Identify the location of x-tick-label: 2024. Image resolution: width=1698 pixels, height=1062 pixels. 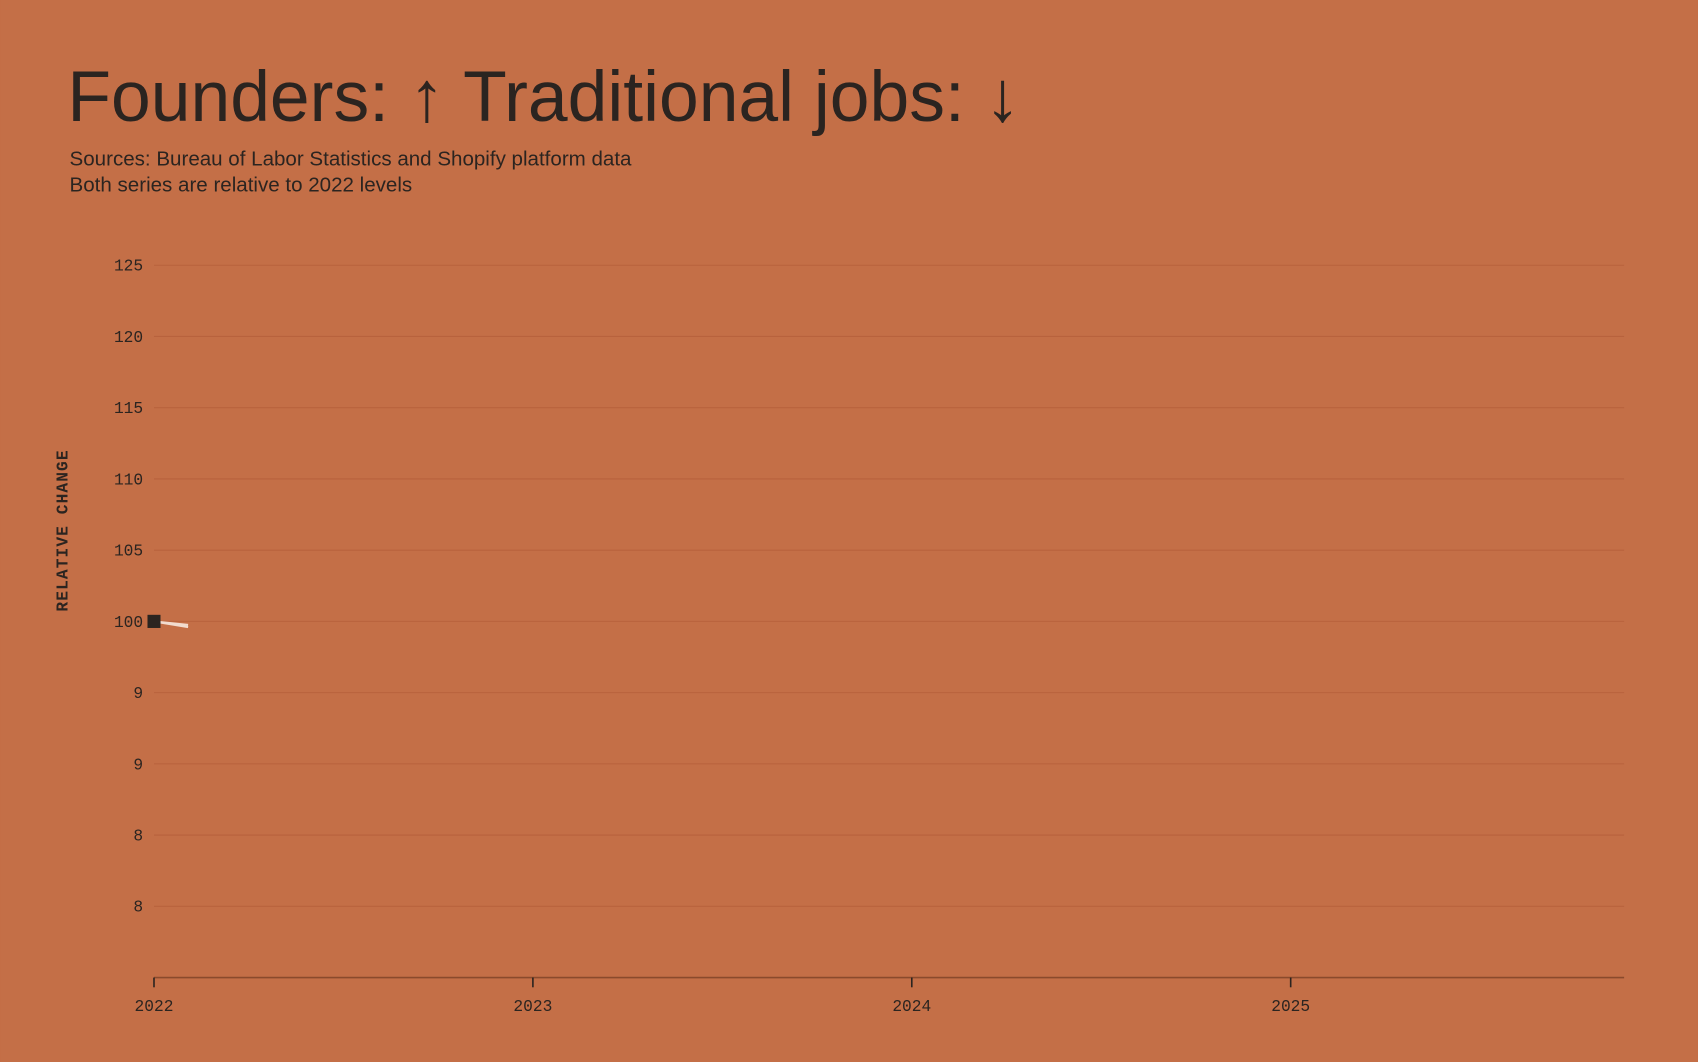
(911, 1006).